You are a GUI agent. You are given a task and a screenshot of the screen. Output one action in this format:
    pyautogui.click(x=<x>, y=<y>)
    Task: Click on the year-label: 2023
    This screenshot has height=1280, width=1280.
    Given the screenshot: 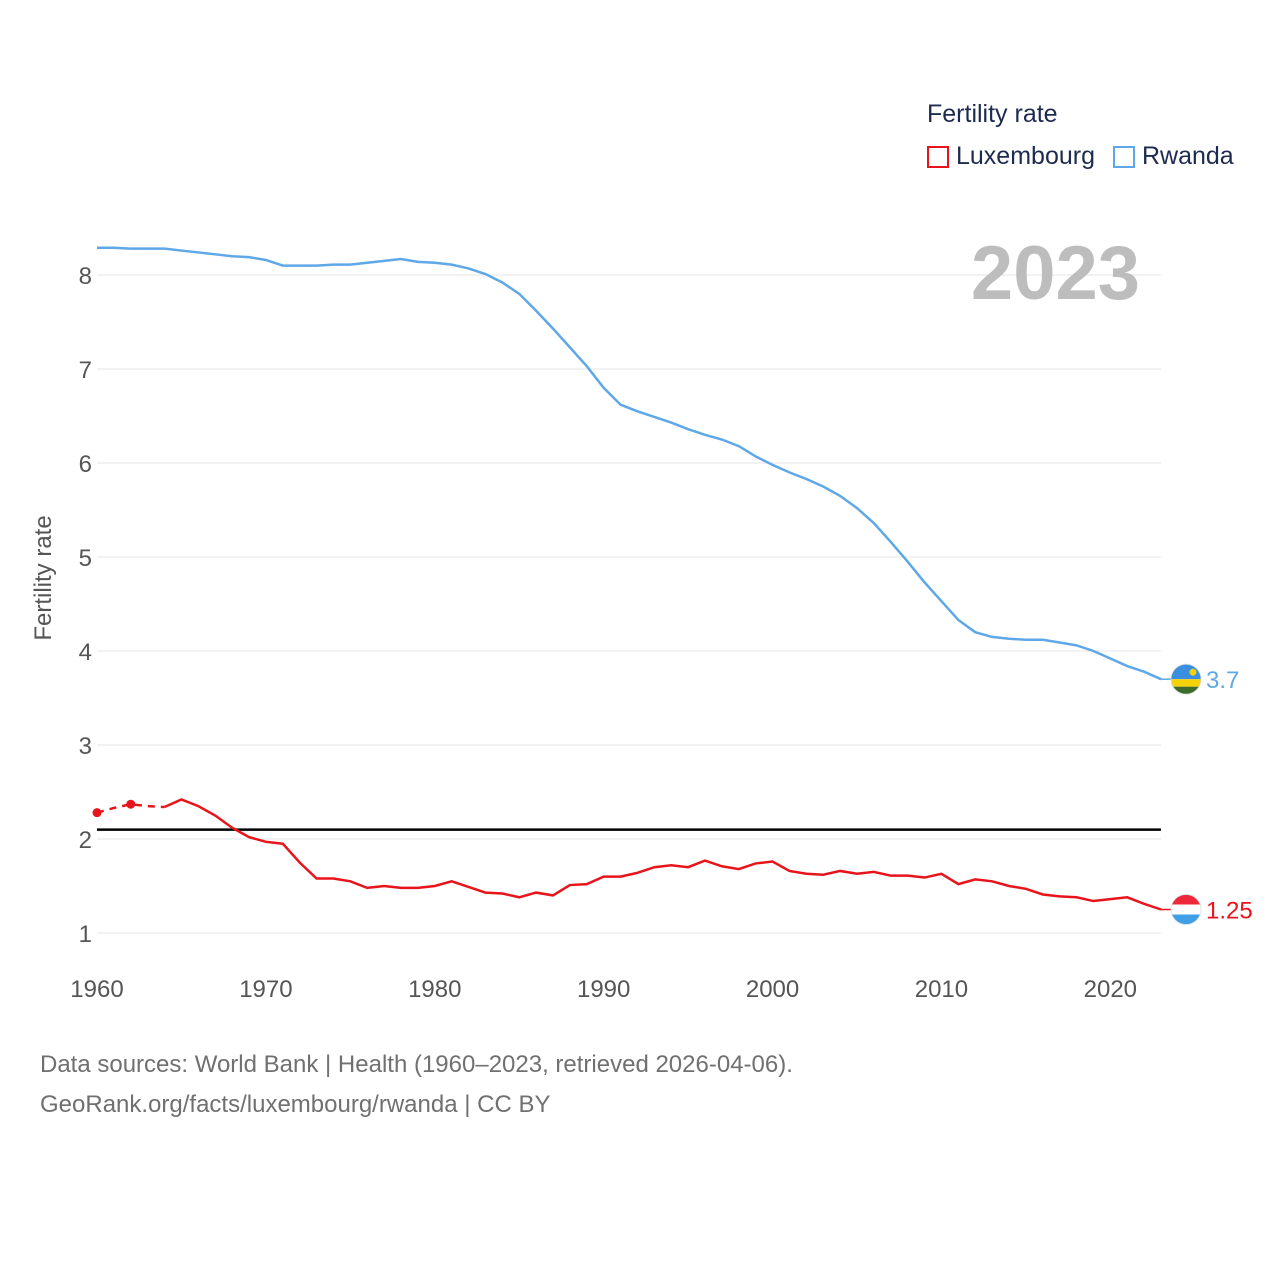 What is the action you would take?
    pyautogui.click(x=1055, y=273)
    